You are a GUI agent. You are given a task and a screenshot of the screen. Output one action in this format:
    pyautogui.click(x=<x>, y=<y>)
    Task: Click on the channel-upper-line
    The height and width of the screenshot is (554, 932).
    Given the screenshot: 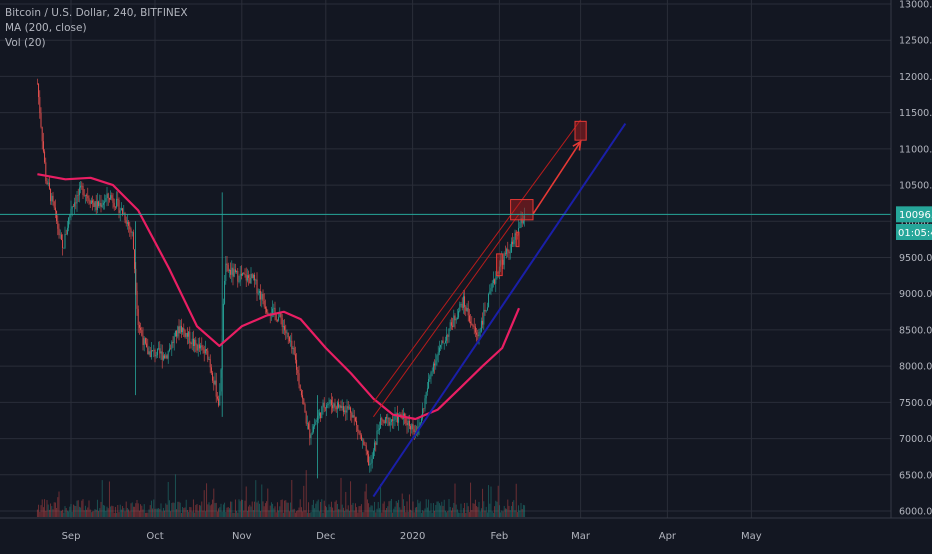 What is the action you would take?
    pyautogui.click(x=477, y=261)
    